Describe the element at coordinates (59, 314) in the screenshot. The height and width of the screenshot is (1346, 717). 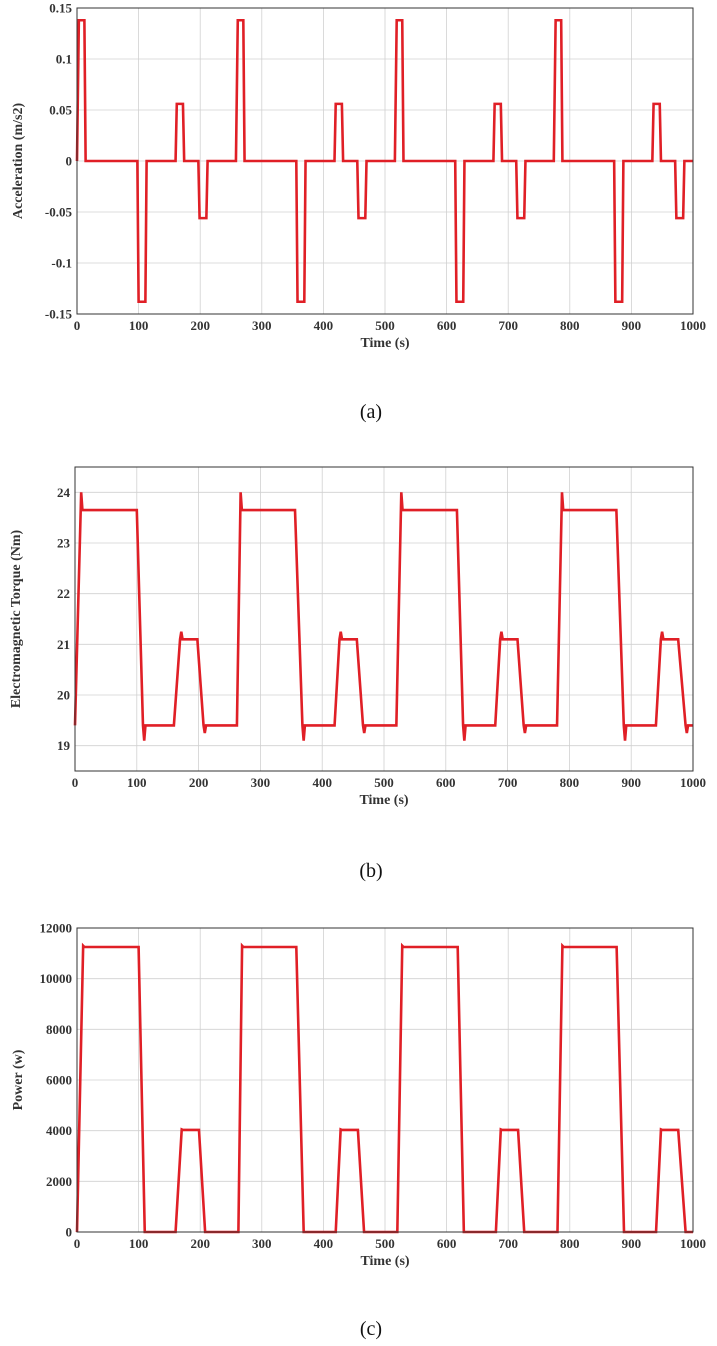
I see `y-tick-label: -0.15` at that location.